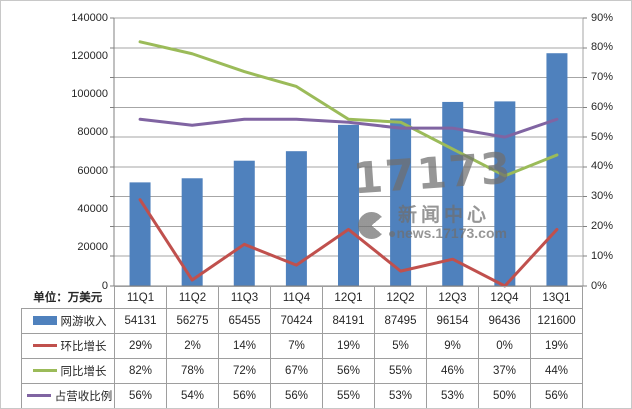 This screenshot has height=409, width=632. What do you see at coordinates (92, 132) in the screenshot?
I see `y-left-tick-label: 80000` at bounding box center [92, 132].